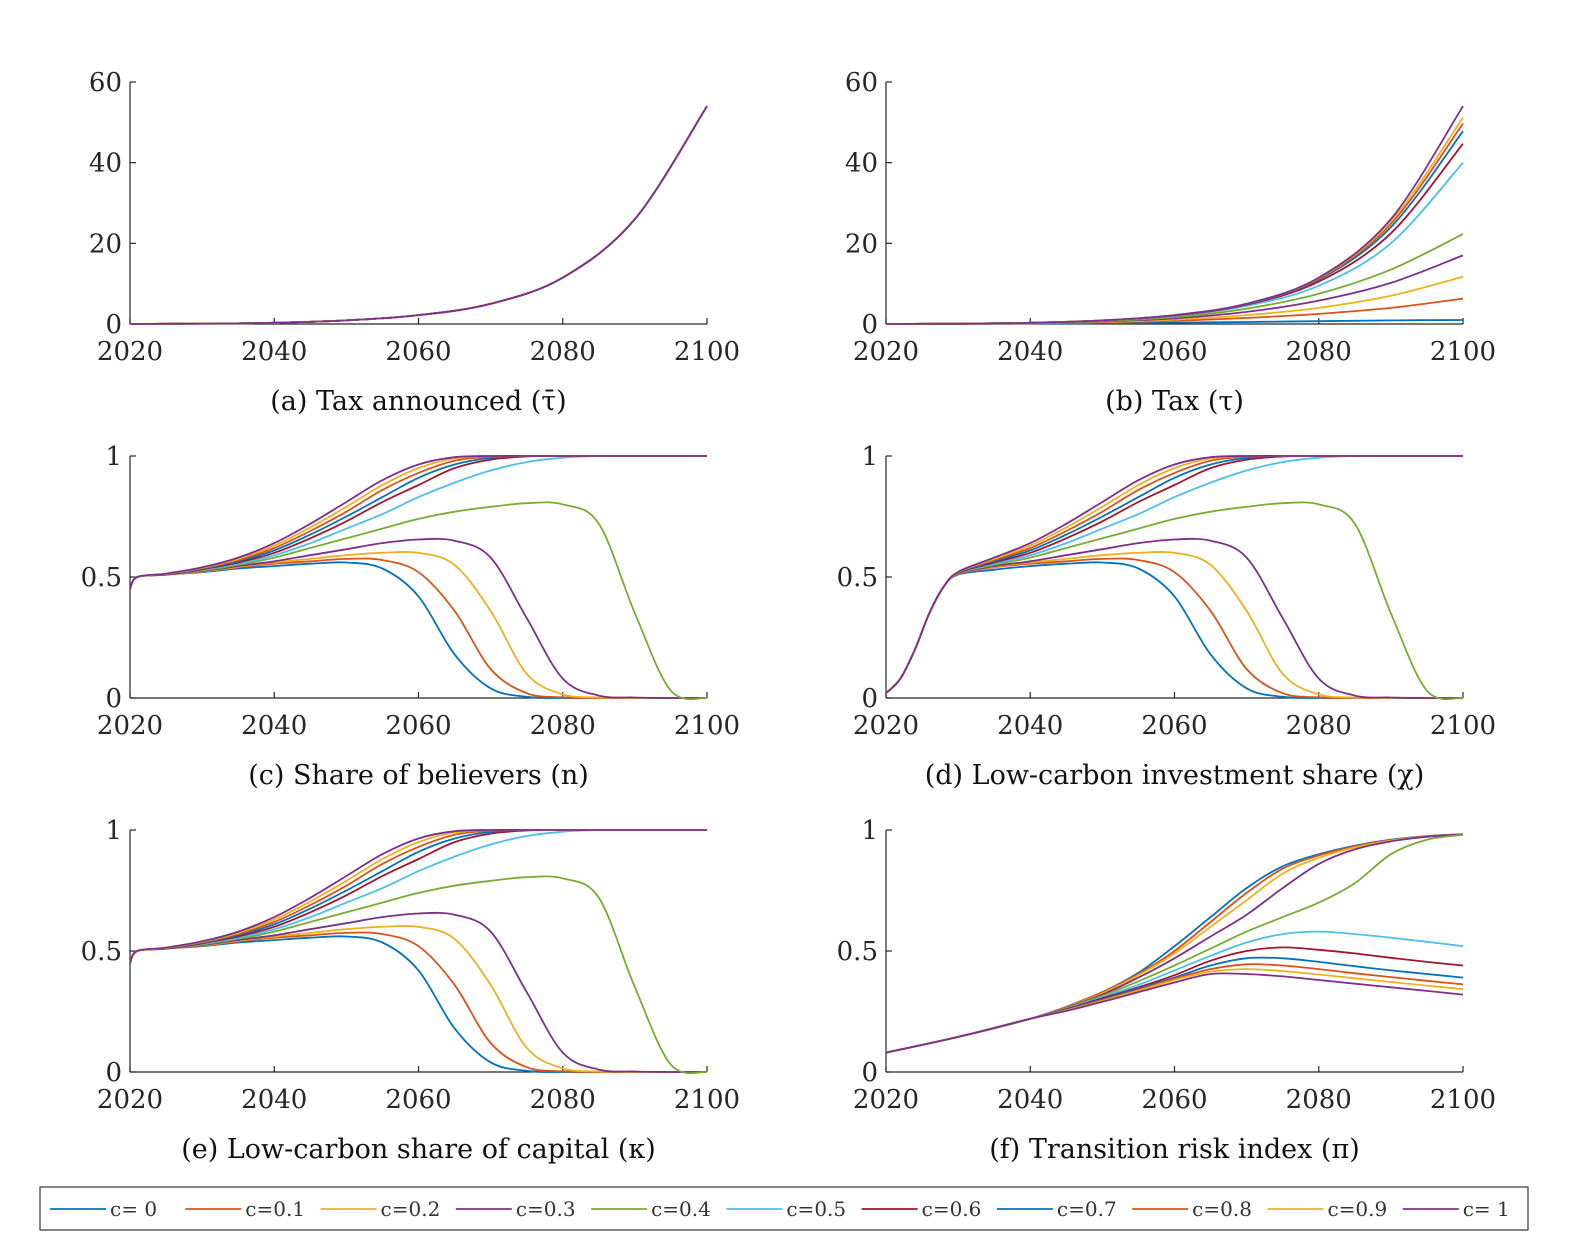 This screenshot has width=1574, height=1248. Describe the element at coordinates (418, 1149) in the screenshot. I see `panel-caption: (e) Low-carbon share of capital (κ)` at that location.